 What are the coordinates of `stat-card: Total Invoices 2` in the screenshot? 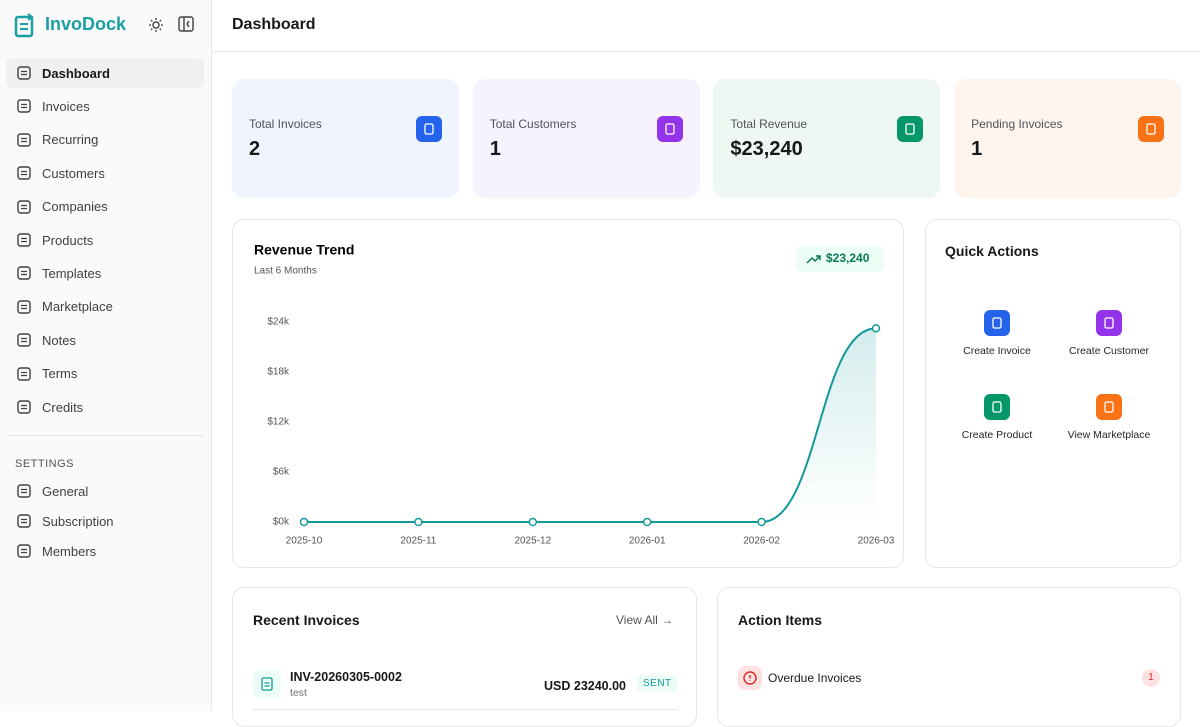 It's located at (345, 138).